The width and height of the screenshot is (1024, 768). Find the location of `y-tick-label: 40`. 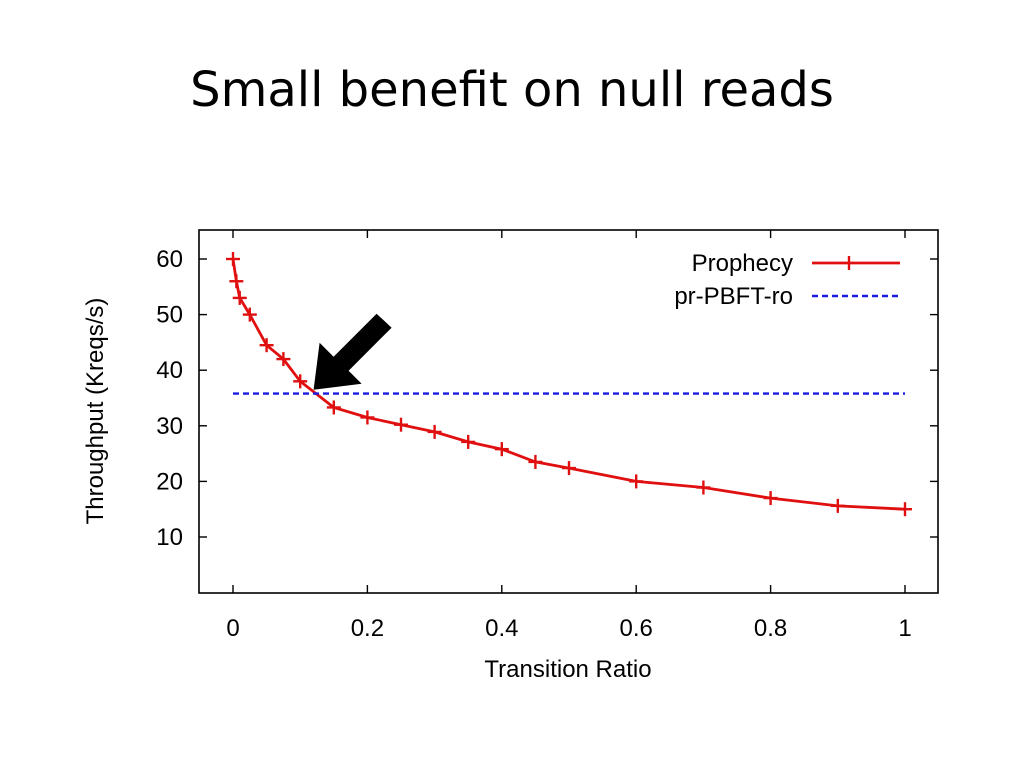

y-tick-label: 40 is located at coordinates (169, 370).